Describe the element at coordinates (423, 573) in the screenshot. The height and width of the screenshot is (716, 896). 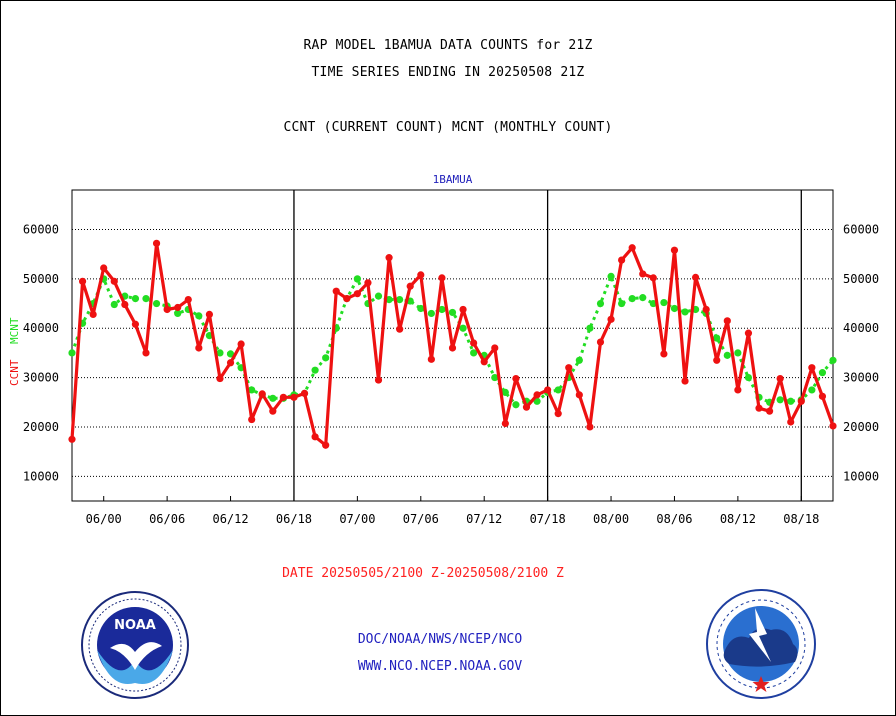
I see `date-range-label: DATE 20250505/2100 Z-20250508/2100 Z` at that location.